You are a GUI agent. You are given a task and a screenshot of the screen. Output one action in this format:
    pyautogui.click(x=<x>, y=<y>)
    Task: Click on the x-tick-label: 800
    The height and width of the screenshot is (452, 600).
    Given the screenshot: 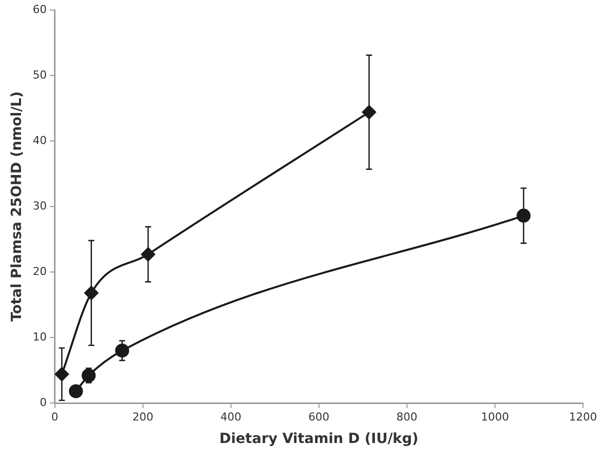 What is the action you would take?
    pyautogui.click(x=407, y=417)
    